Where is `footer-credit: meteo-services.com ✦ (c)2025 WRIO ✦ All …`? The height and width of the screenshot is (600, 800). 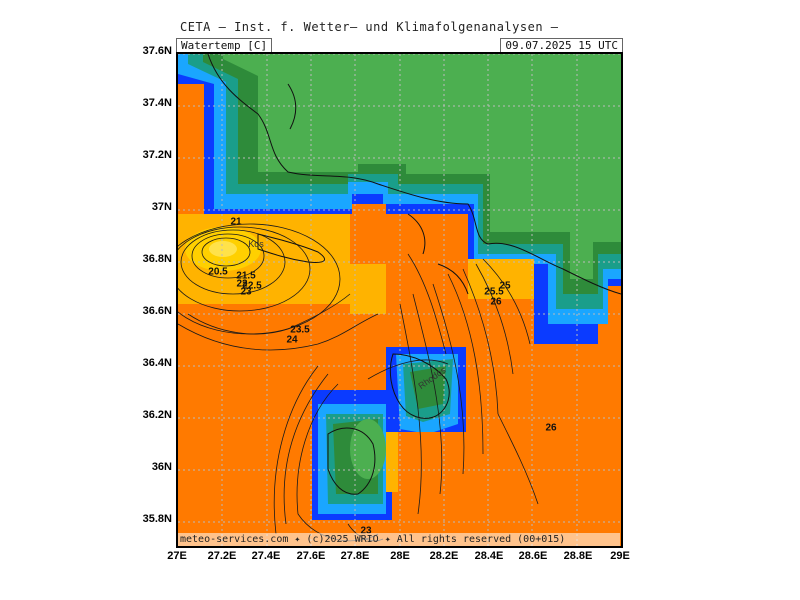 footer-credit: meteo-services.com ✦ (c)2025 WRIO ✦ All … is located at coordinates (399, 539).